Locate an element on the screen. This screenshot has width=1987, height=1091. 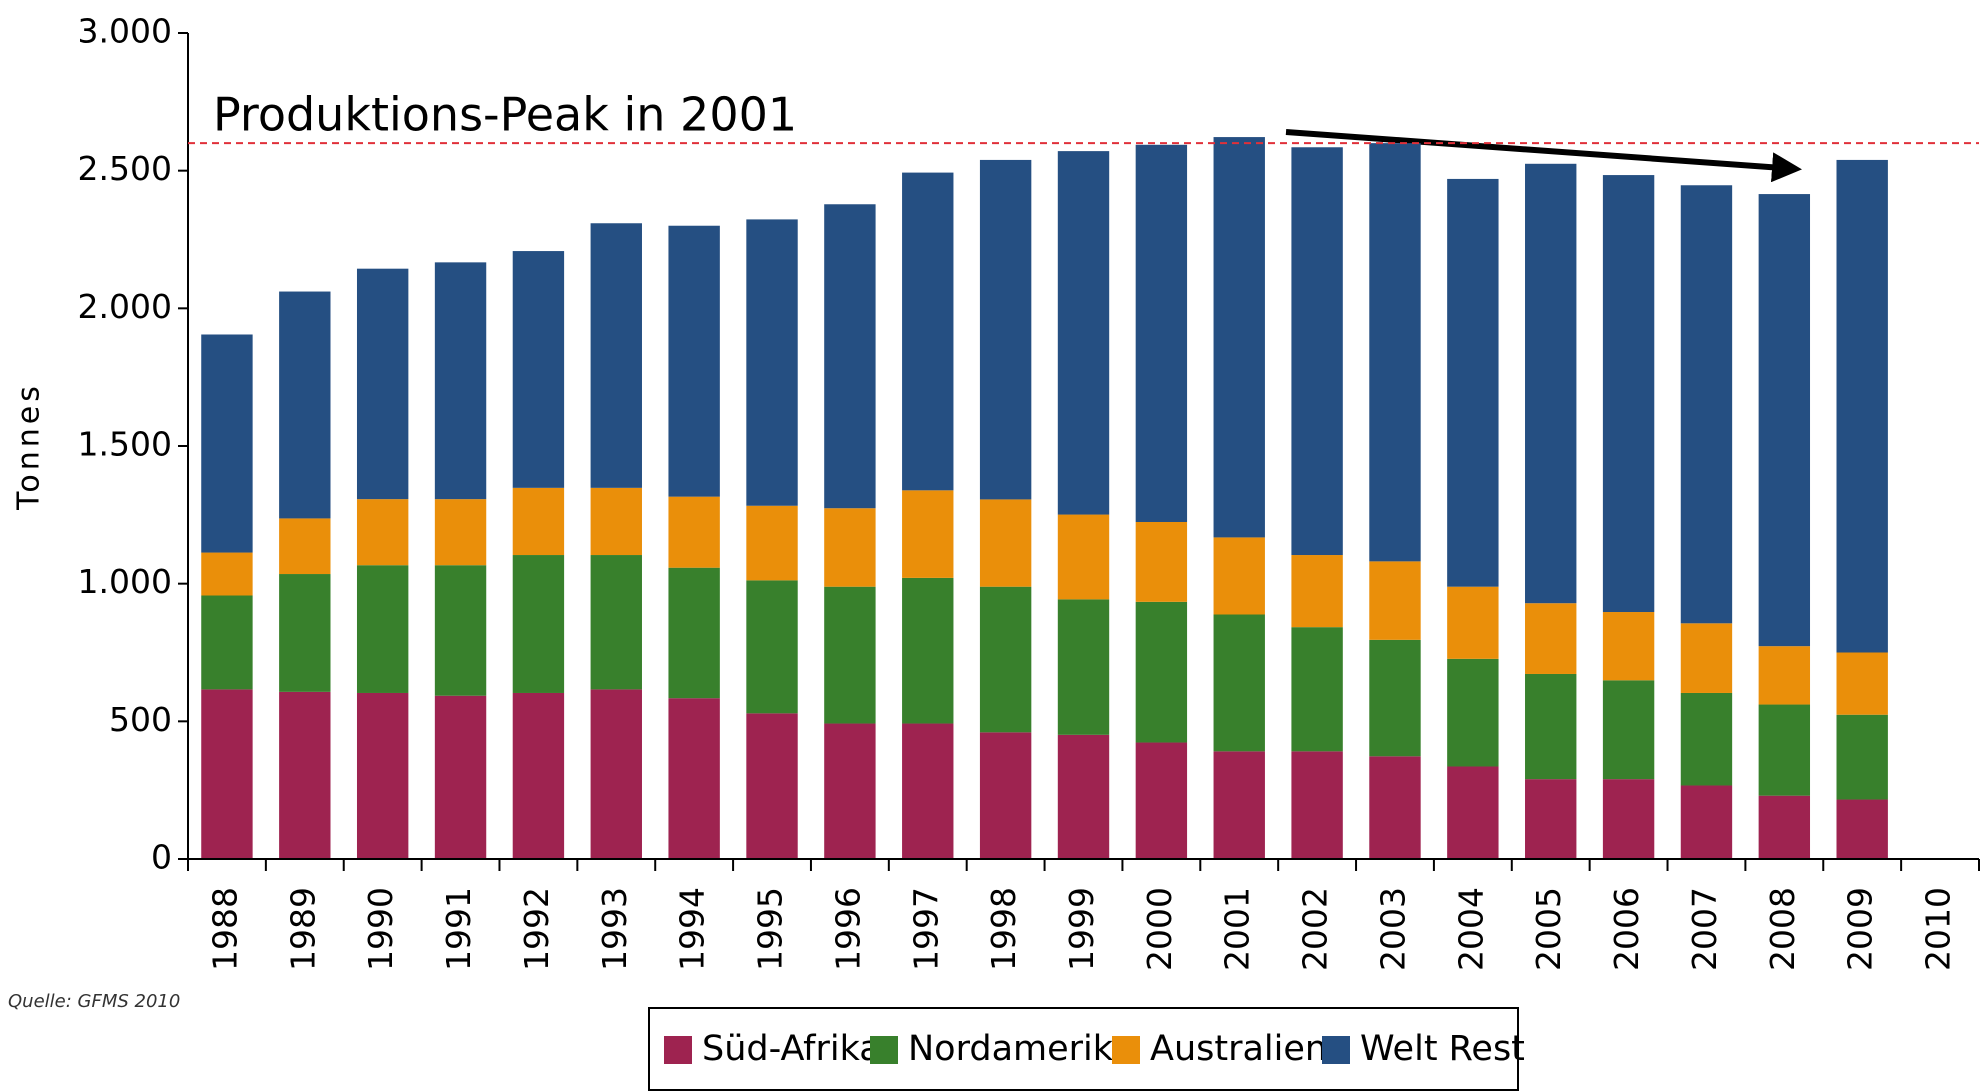
x-tick-label: 1995 is located at coordinates (770, 929).